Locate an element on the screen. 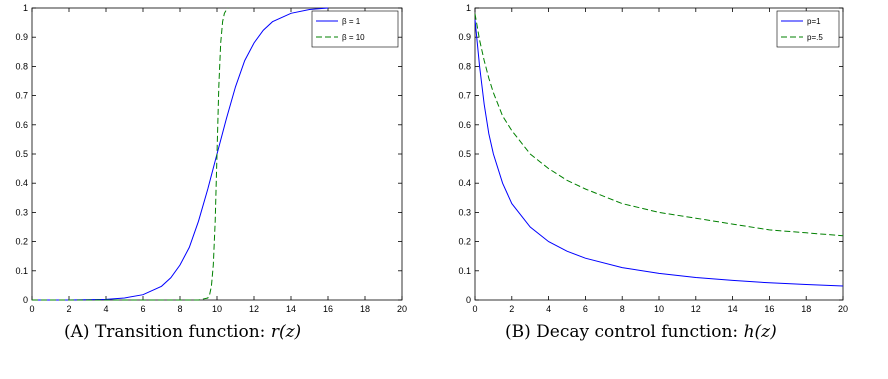 The height and width of the screenshot is (379, 888). legend-b: p=1 p=.5 is located at coordinates (808, 29).